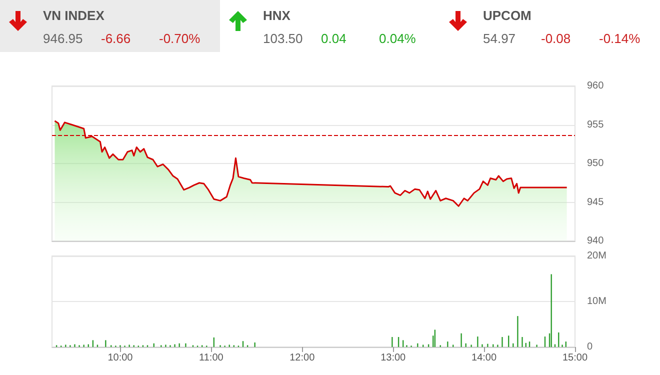 This screenshot has height=375, width=660. Describe the element at coordinates (121, 358) in the screenshot. I see `x-tick-label: 10:00` at that location.